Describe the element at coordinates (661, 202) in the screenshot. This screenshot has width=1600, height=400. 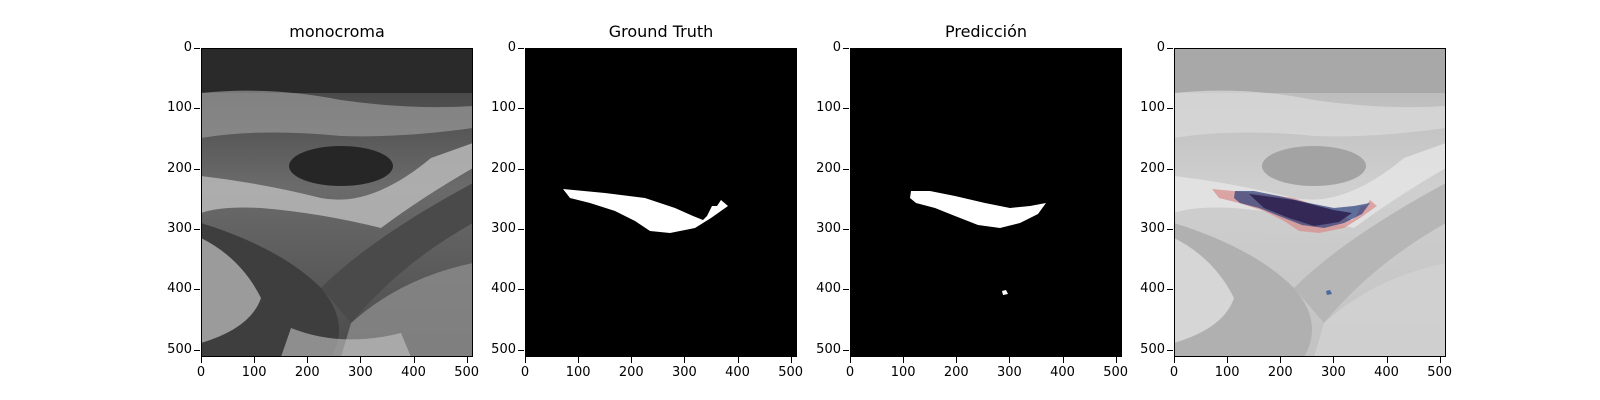
I see `ground-truth-mask` at that location.